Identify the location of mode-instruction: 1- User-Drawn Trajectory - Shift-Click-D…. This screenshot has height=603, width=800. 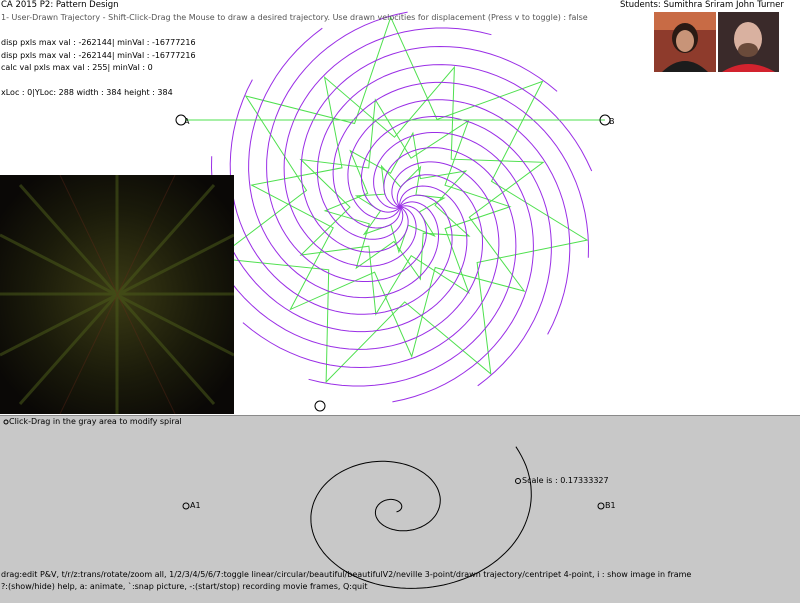
(294, 17).